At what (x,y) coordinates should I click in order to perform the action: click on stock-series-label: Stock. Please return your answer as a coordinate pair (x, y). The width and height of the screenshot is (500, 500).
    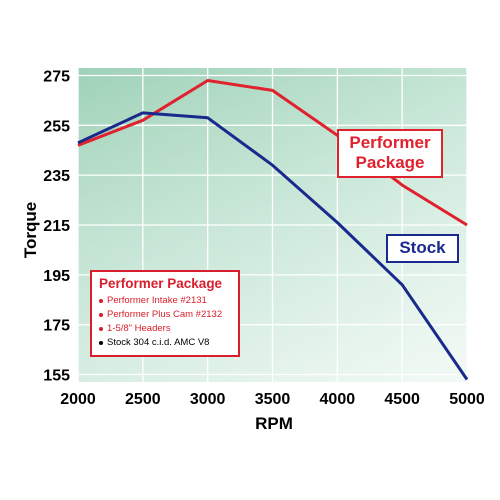
    Looking at the image, I should click on (422, 248).